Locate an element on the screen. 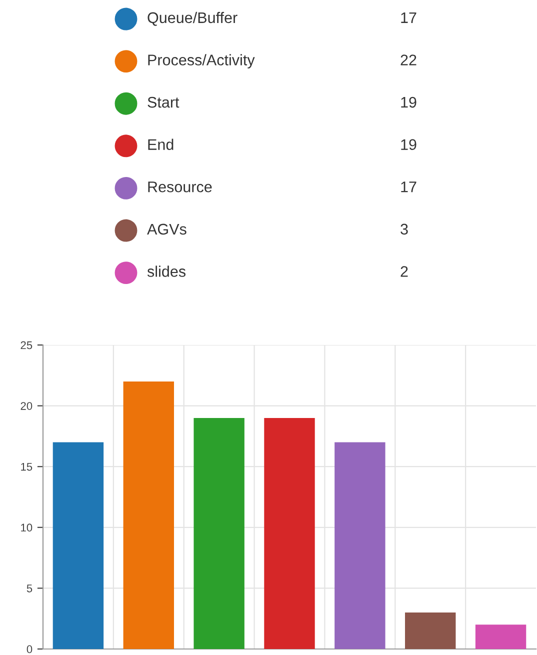  y-tick-label: 5 is located at coordinates (29, 588).